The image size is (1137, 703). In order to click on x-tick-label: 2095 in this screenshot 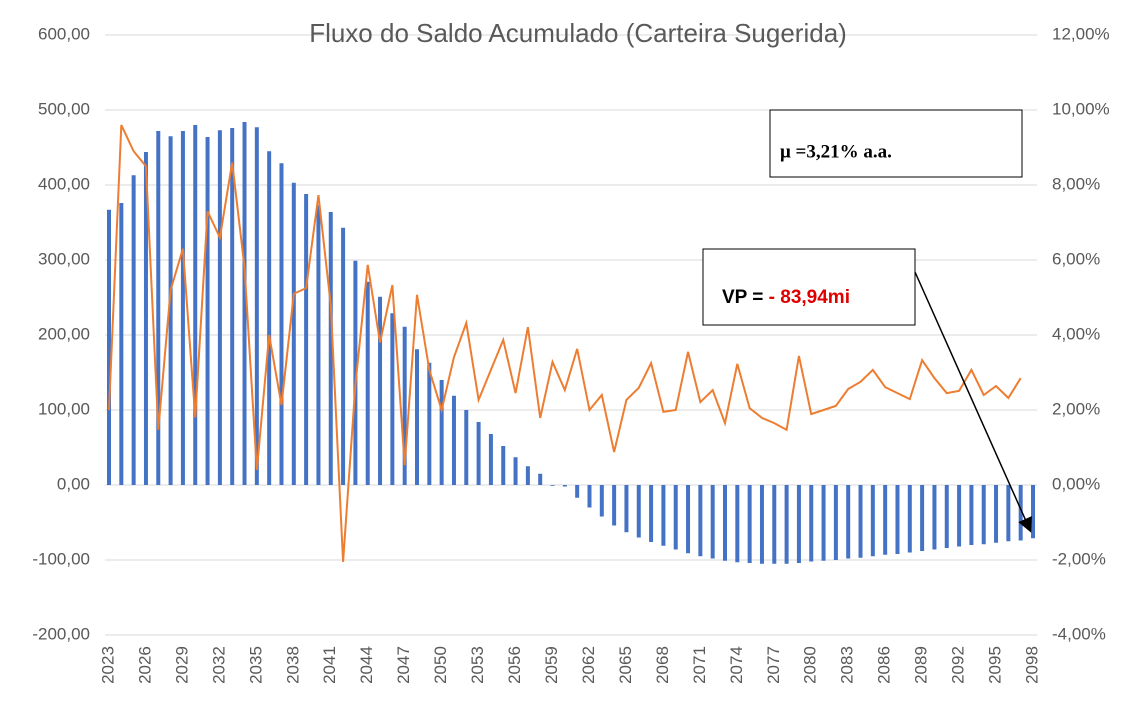, I will do `click(995, 665)`.